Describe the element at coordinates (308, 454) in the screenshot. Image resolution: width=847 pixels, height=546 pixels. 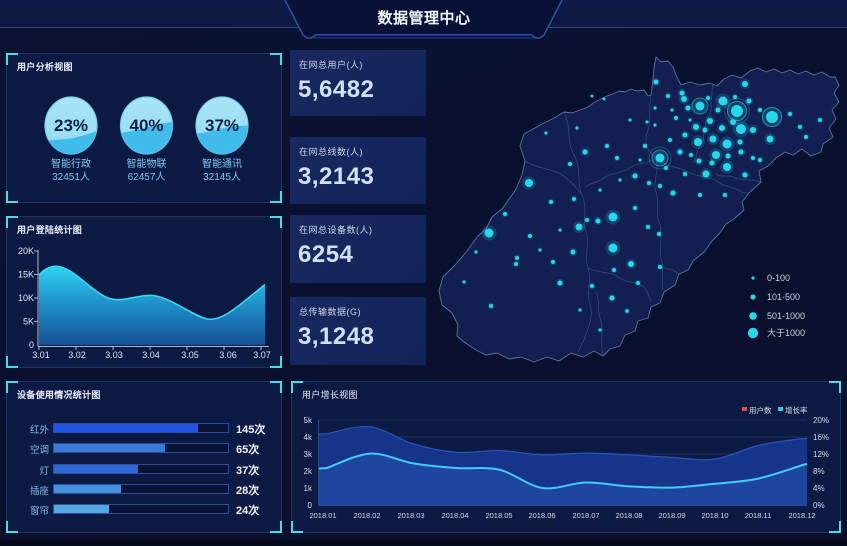
I see `svg-text: 3k` at that location.